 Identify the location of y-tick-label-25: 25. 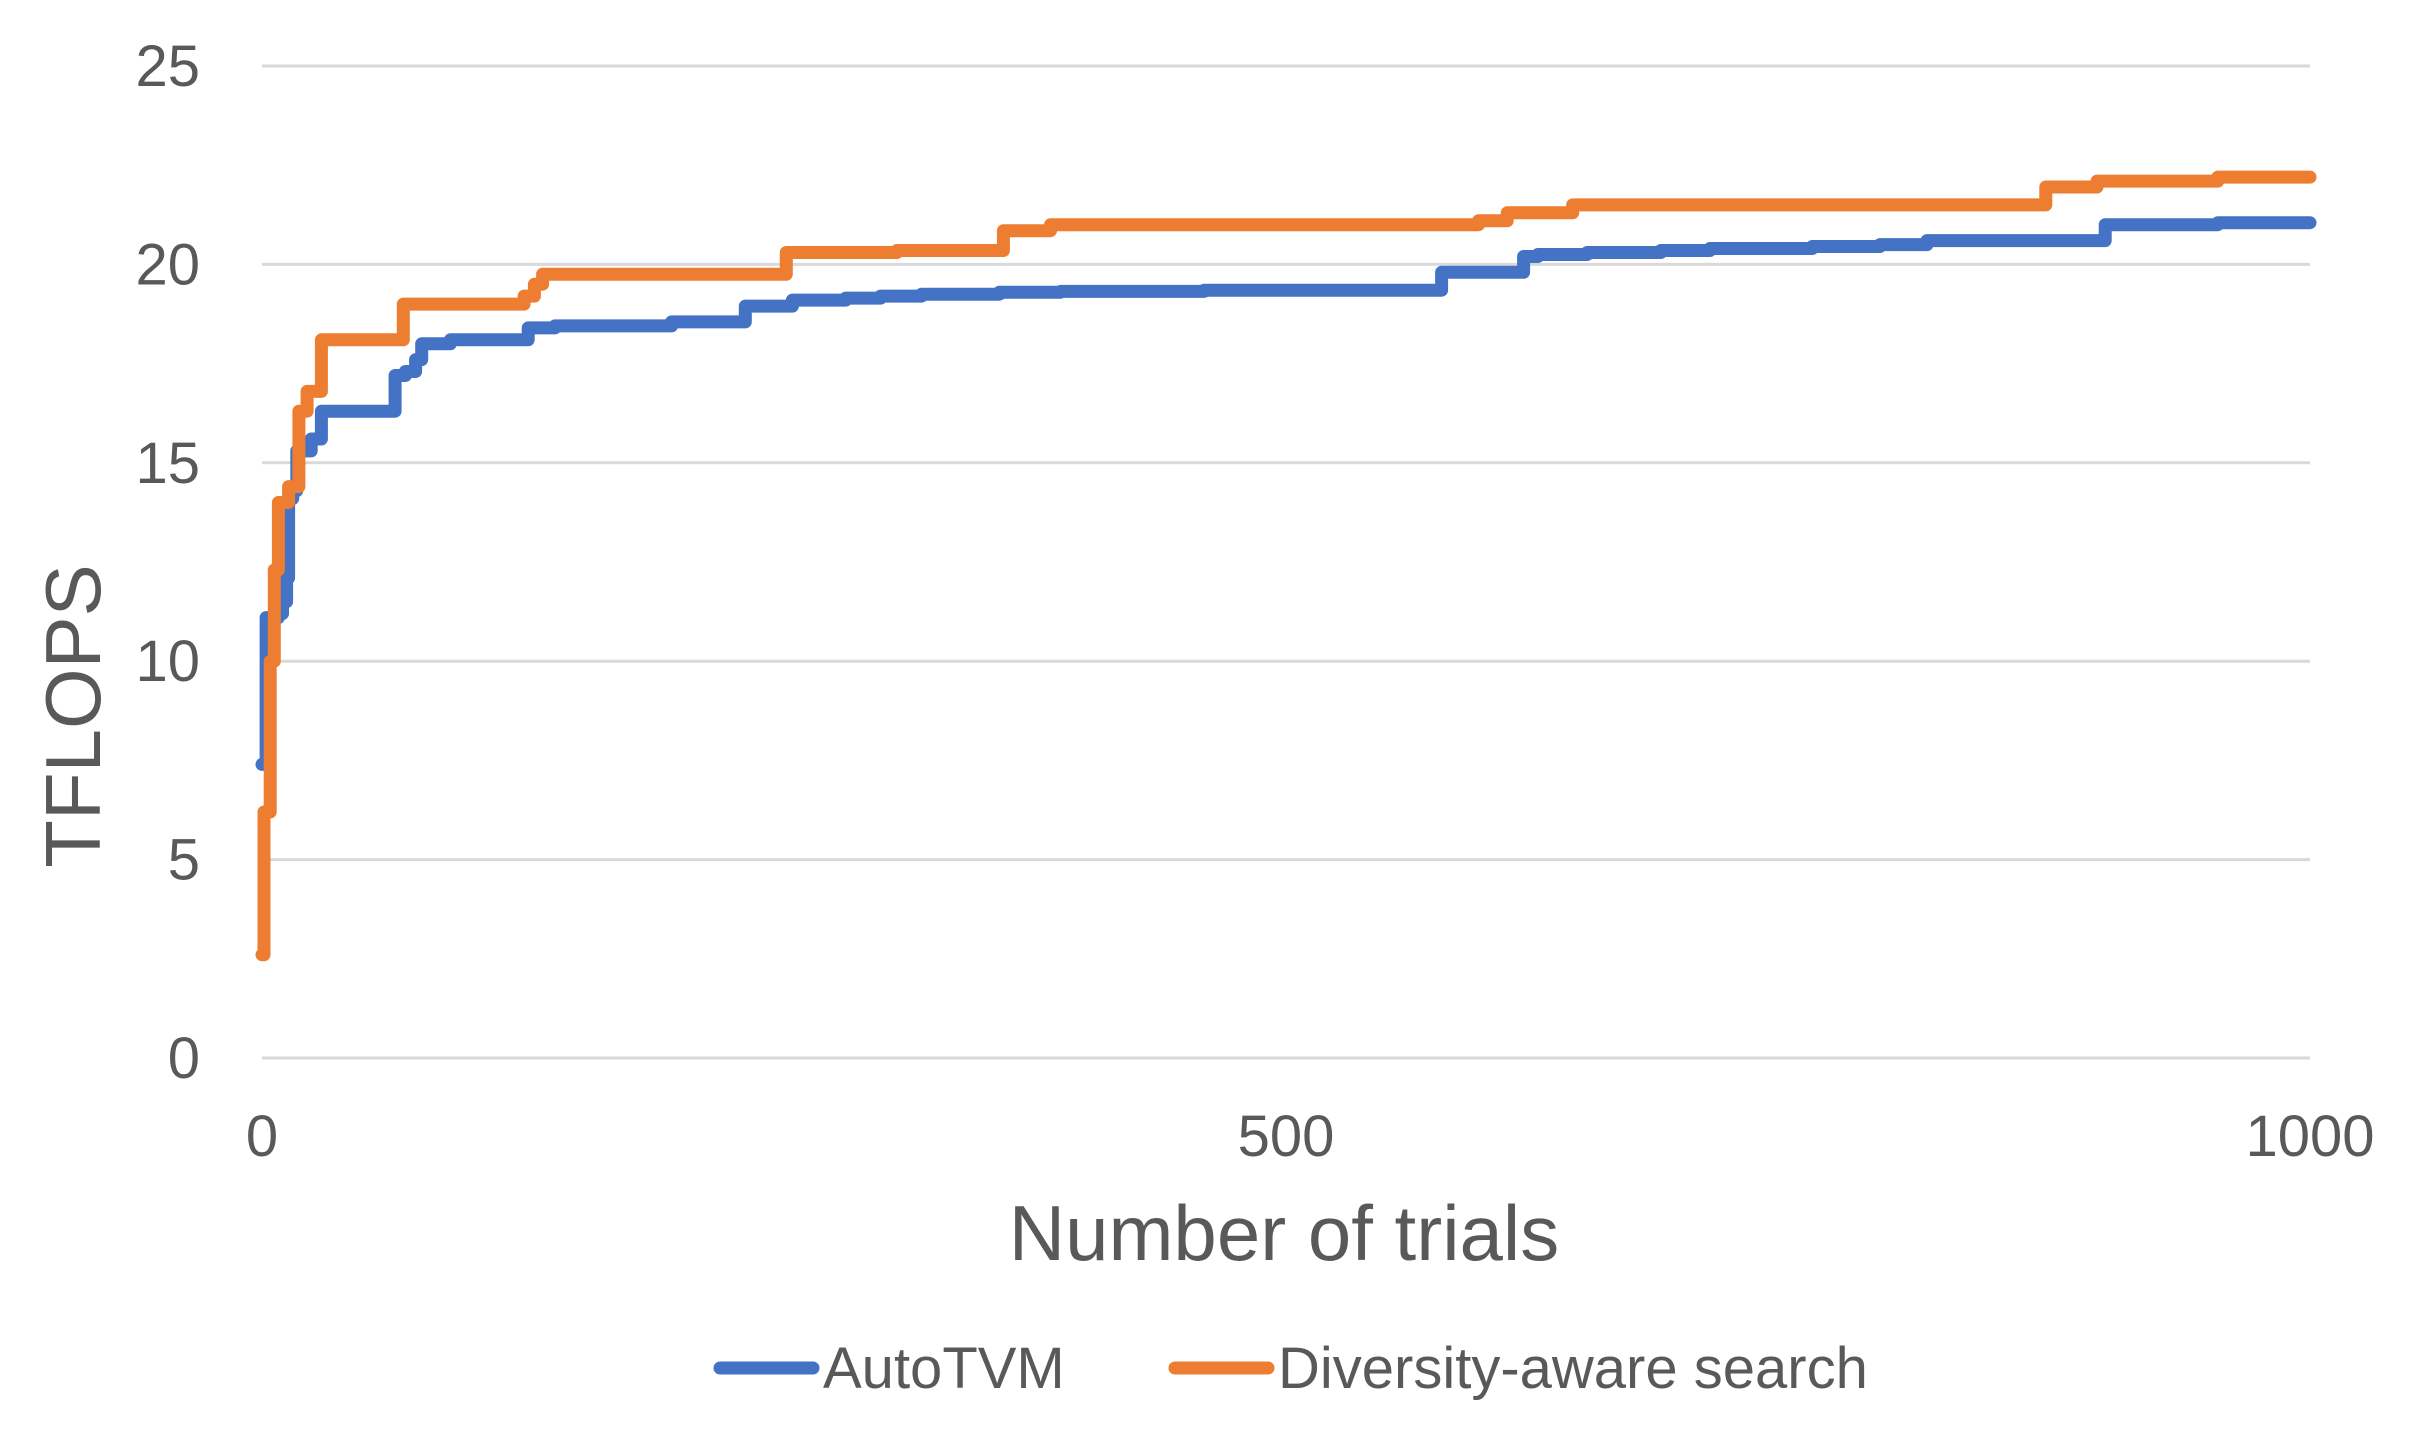
(167, 66).